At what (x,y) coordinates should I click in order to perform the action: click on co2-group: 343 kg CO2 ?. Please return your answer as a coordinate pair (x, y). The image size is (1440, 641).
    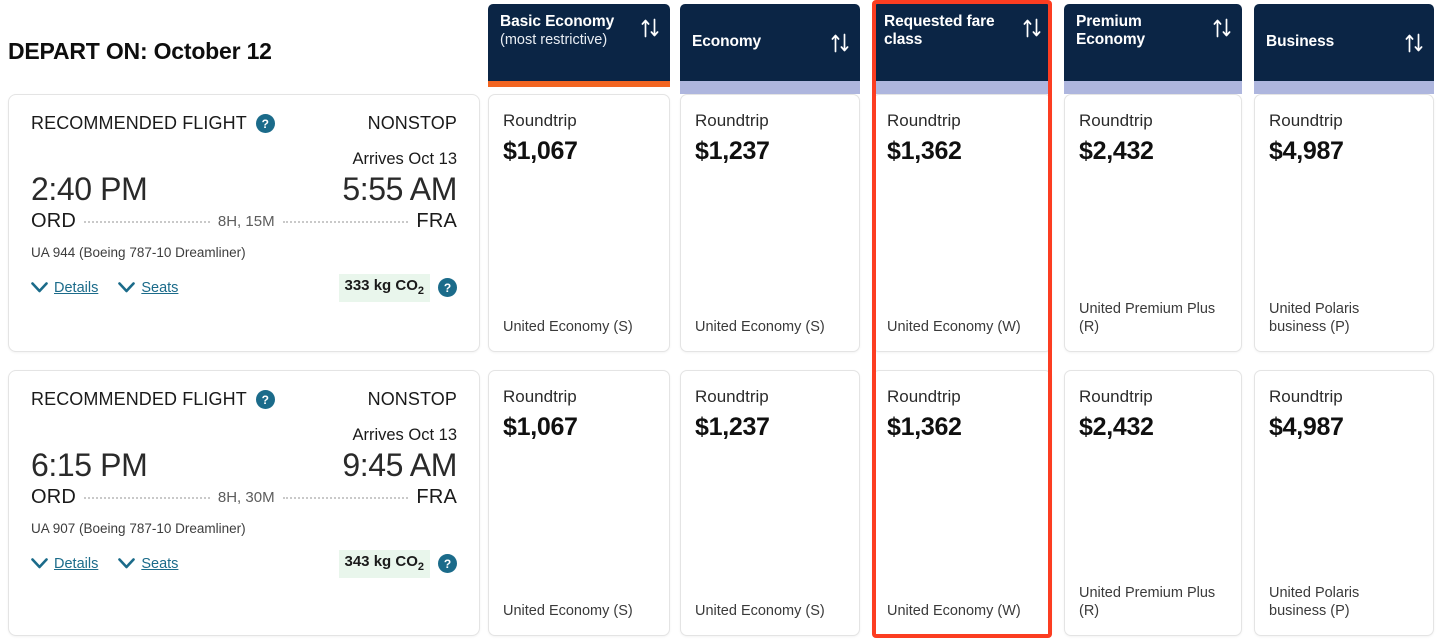
    Looking at the image, I should click on (397, 564).